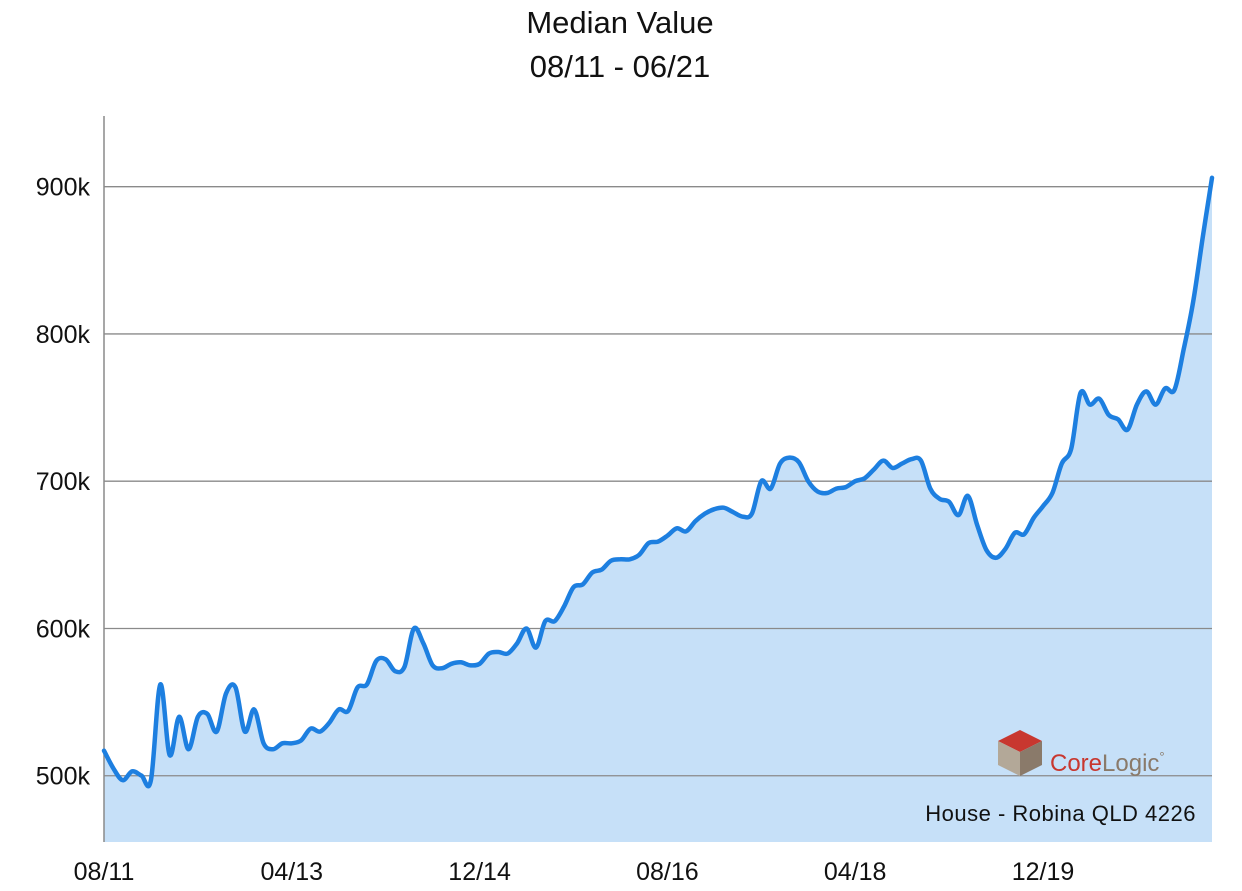  Describe the element at coordinates (292, 872) in the screenshot. I see `x-tick-label: 04/13` at that location.